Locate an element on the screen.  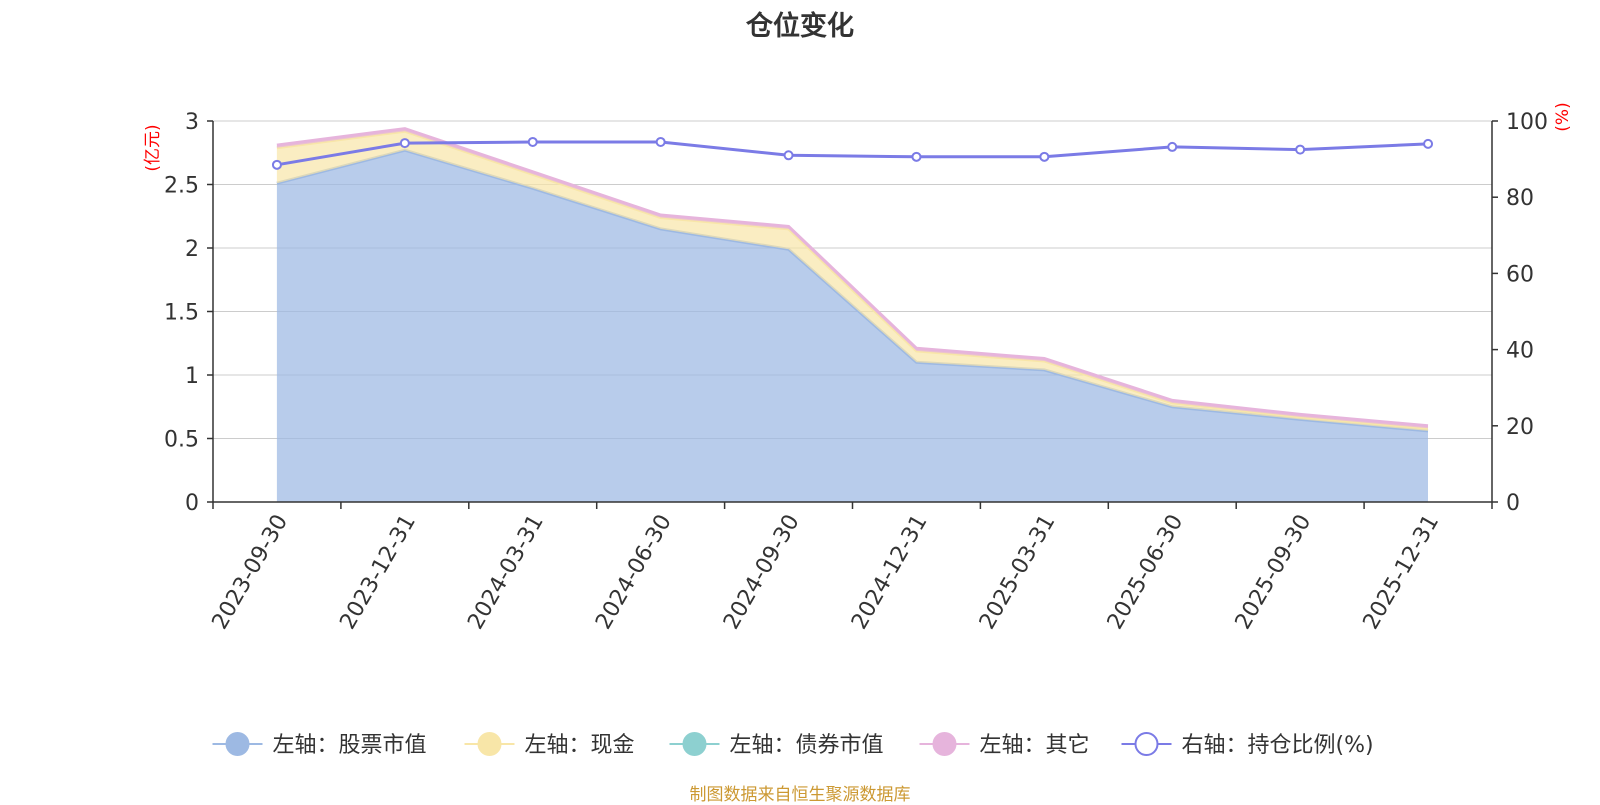
right-axis-tick-label: 20 is located at coordinates (1520, 427).